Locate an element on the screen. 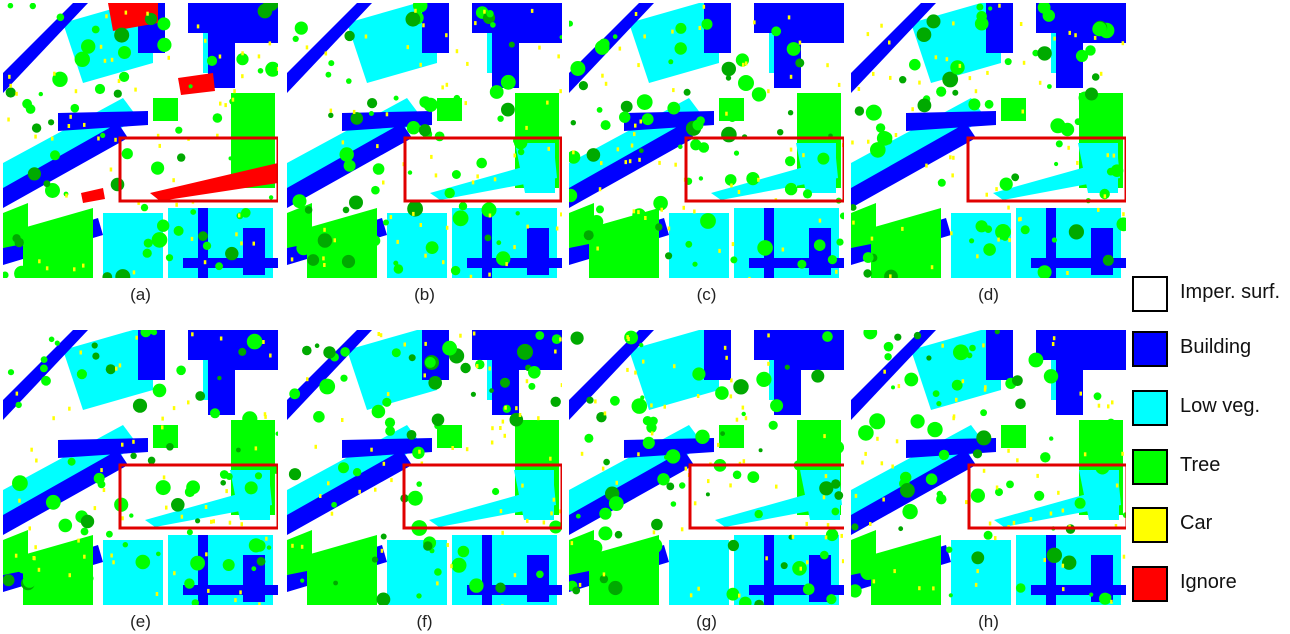  panel-caption: (h) is located at coordinates (988, 621).